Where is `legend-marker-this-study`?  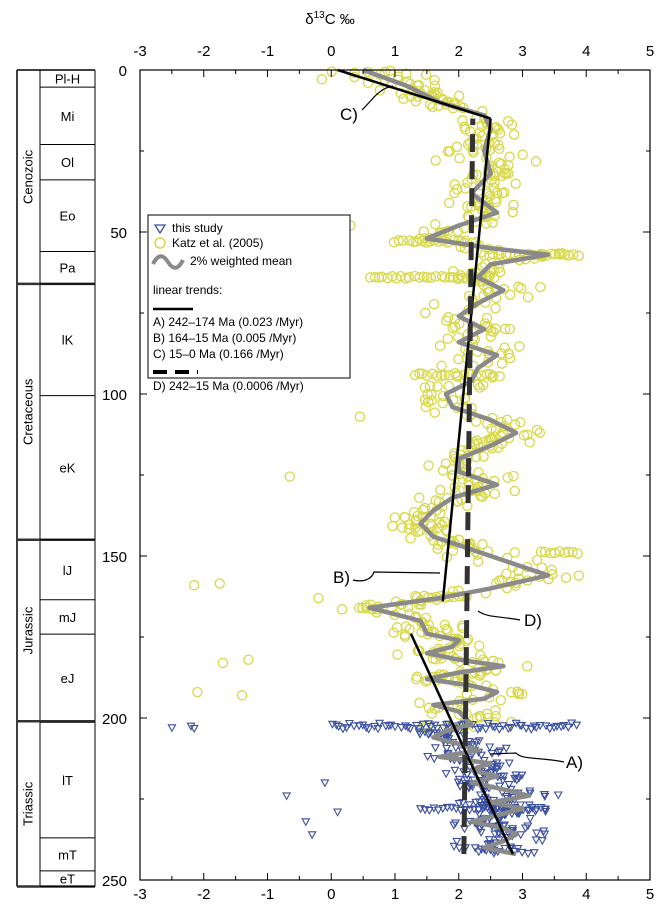
legend-marker-this-study is located at coordinates (160, 229).